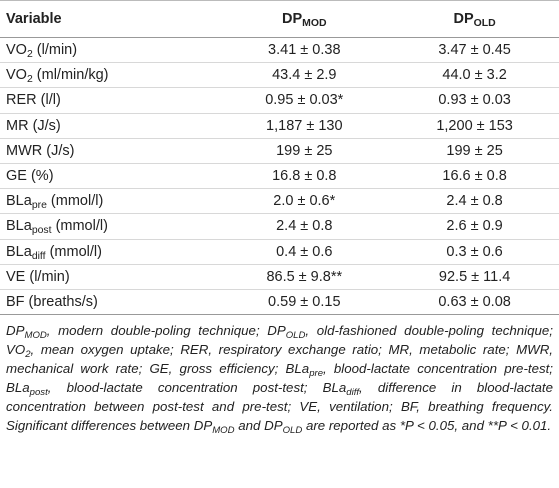 This screenshot has height=488, width=559. Describe the element at coordinates (34, 19) in the screenshot. I see `text-run: Variable` at that location.